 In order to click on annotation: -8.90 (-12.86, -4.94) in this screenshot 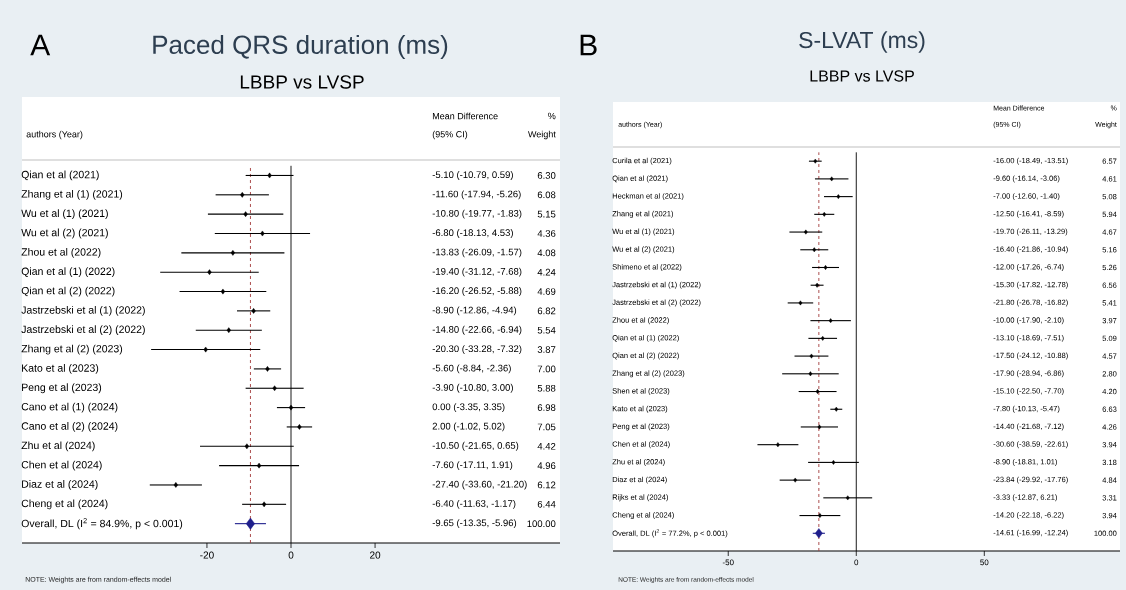, I will do `click(474, 311)`.